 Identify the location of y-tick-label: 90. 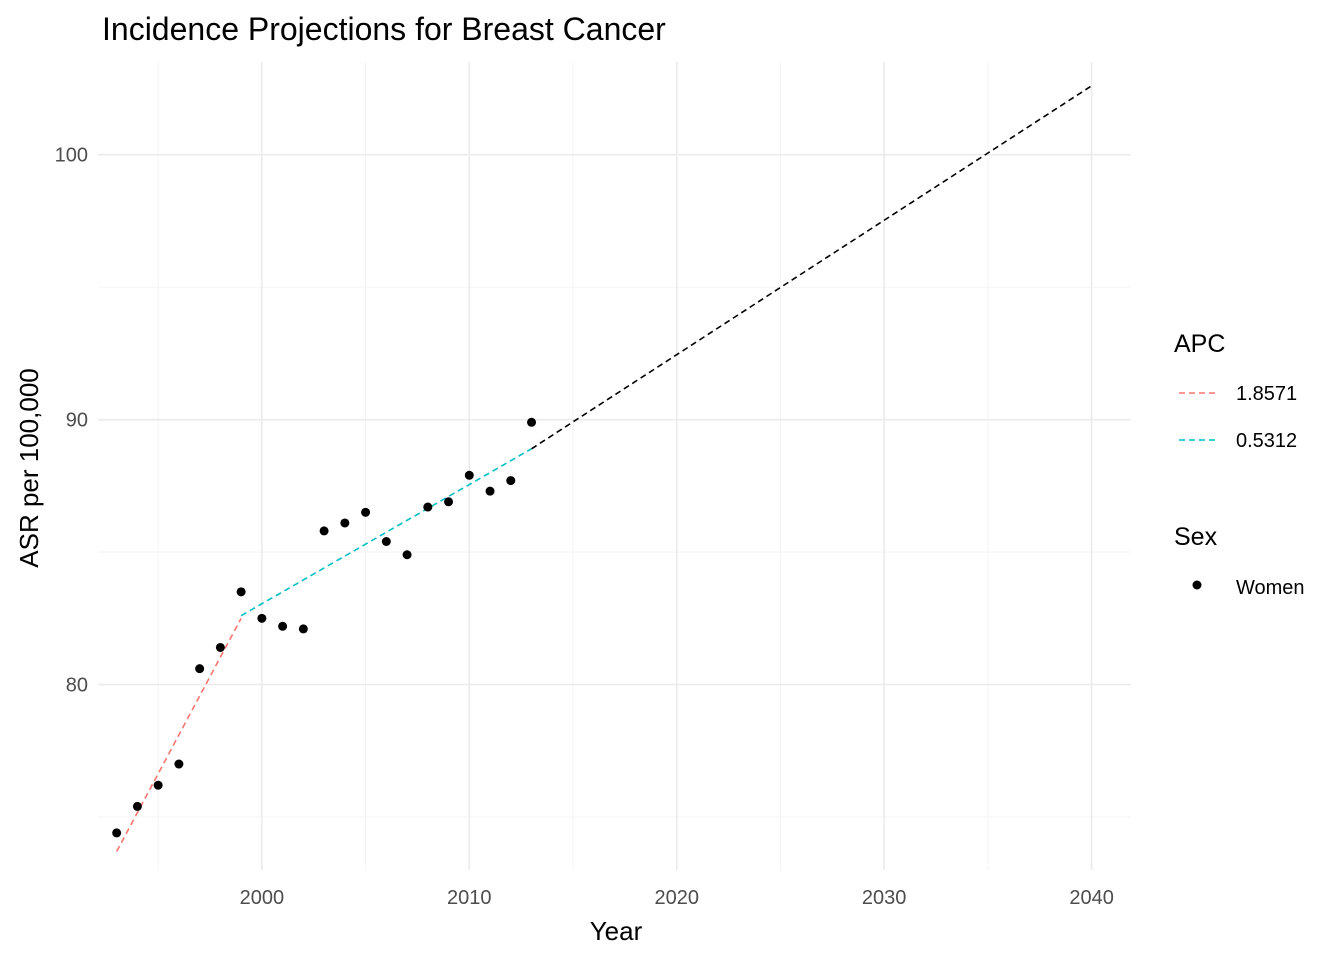
(77, 421).